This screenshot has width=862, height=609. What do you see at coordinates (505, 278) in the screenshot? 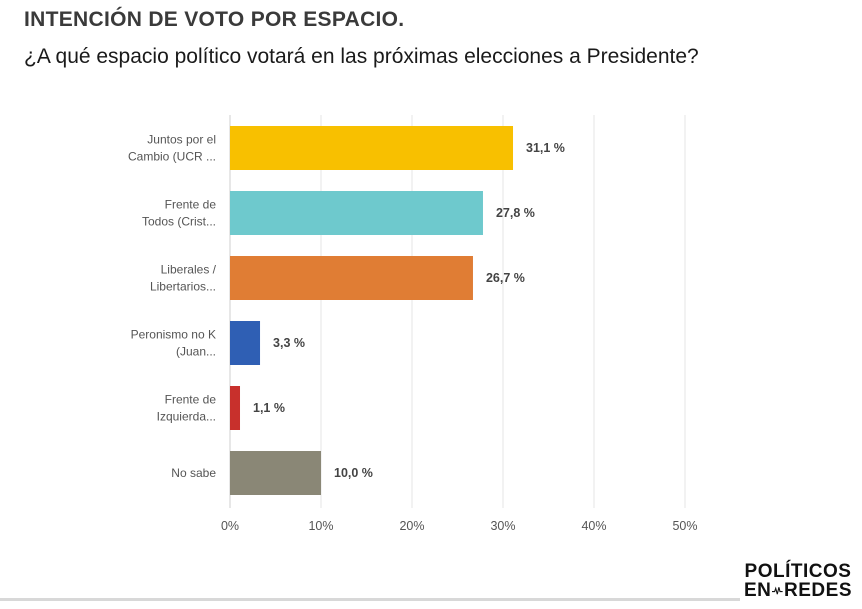
I see `value-label-2: 26,7 %` at bounding box center [505, 278].